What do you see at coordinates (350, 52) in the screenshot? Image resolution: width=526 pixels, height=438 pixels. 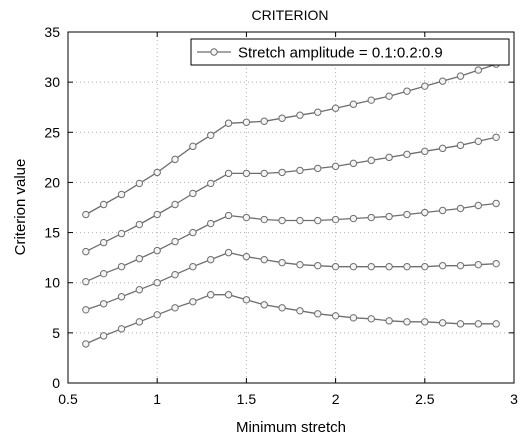 I see `legend: Stretch amplitude = 0.1:0.2:0.9` at bounding box center [350, 52].